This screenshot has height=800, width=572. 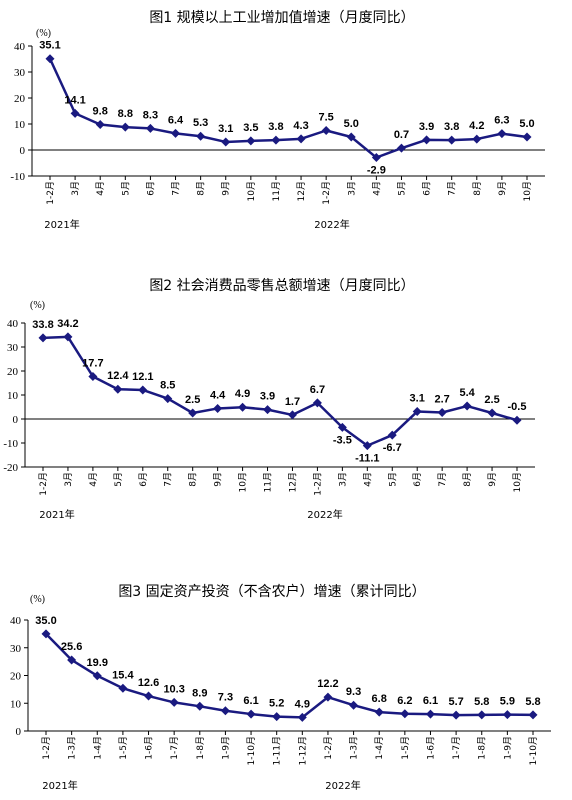 I want to click on data-label: 3.1, so click(x=417, y=399).